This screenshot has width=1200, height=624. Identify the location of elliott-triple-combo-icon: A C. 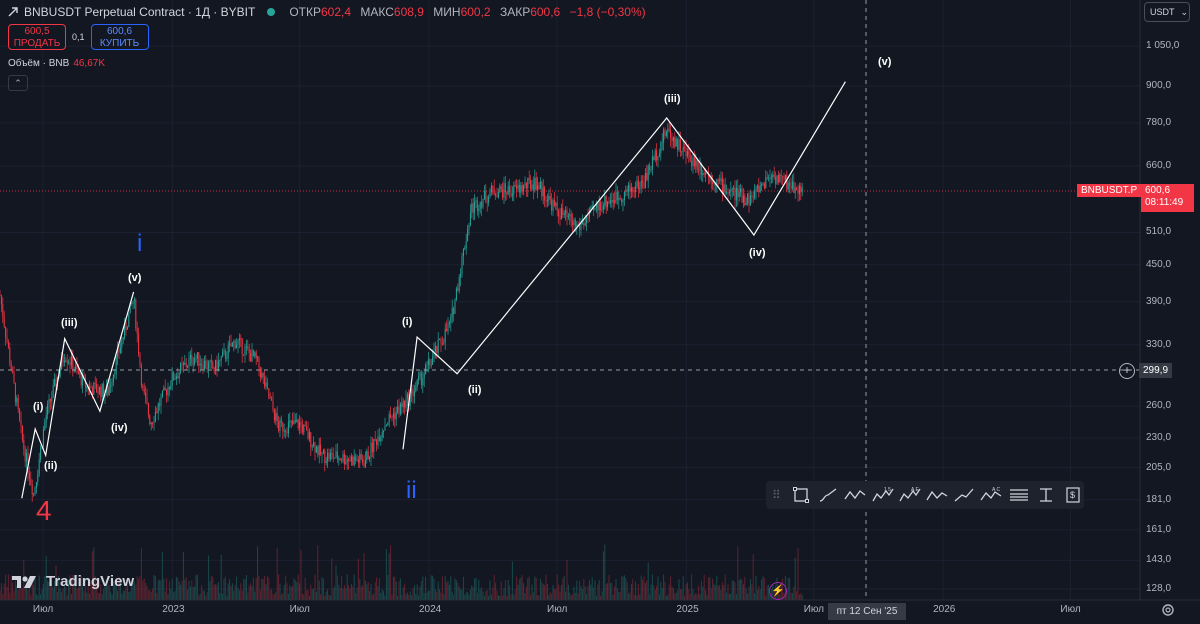
(991, 495).